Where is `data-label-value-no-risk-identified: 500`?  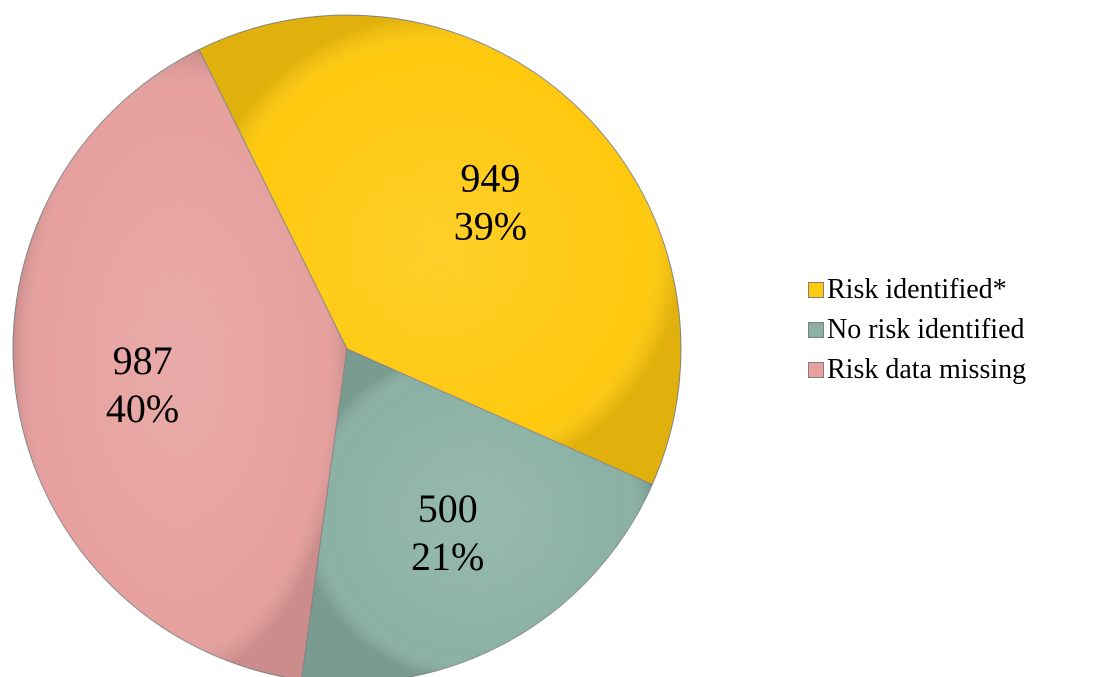 data-label-value-no-risk-identified: 500 is located at coordinates (448, 508).